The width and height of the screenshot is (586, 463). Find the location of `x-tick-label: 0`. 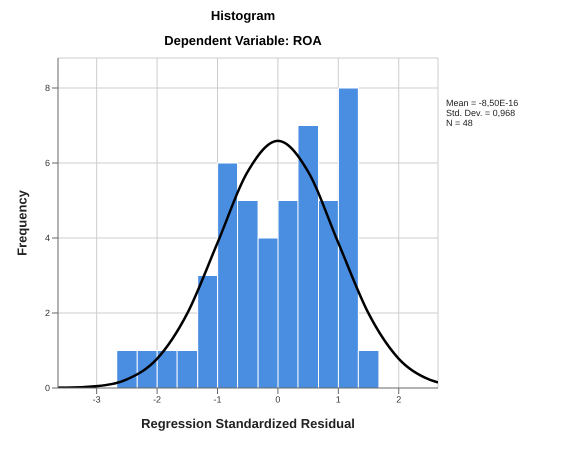

x-tick-label: 0 is located at coordinates (277, 399).